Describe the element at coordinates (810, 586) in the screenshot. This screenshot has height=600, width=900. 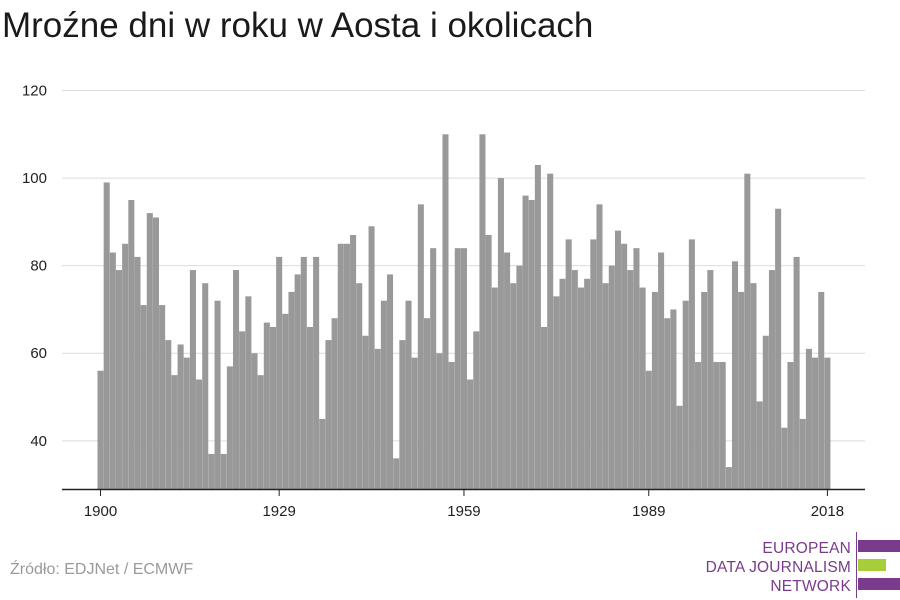
I see `logo-line-3: NETWORK` at that location.